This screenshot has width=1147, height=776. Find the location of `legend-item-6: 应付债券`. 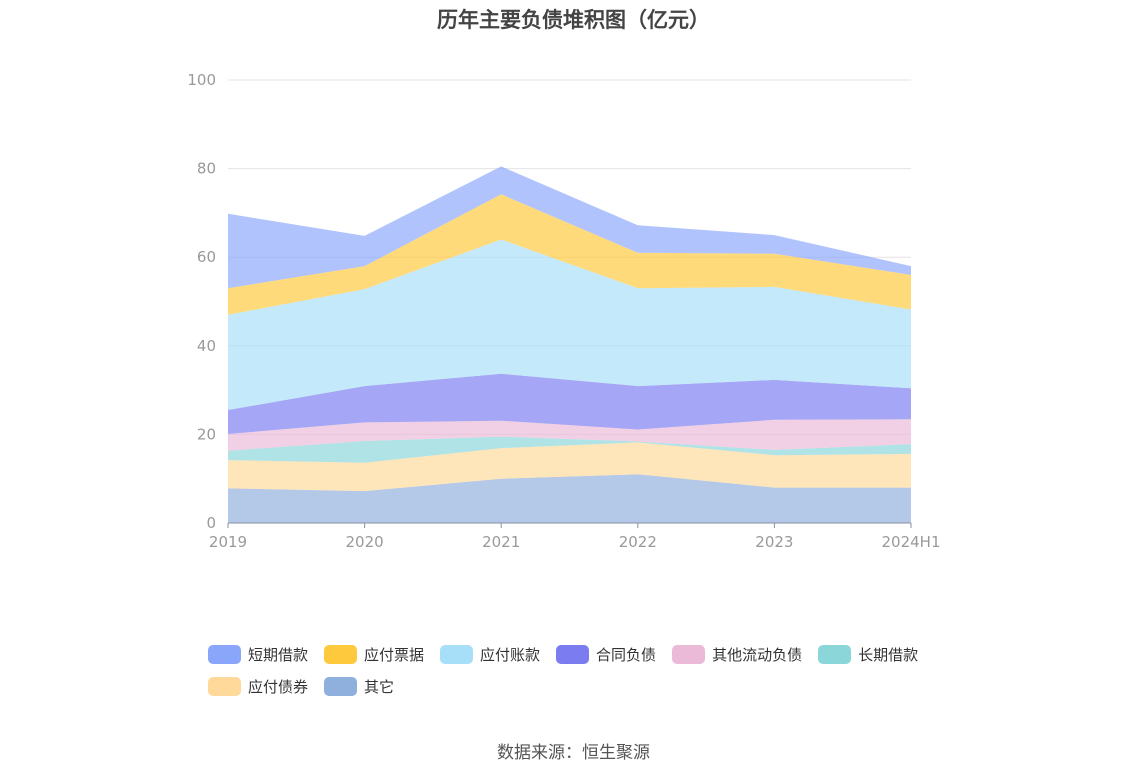

legend-item-6: 应付债券 is located at coordinates (258, 686).